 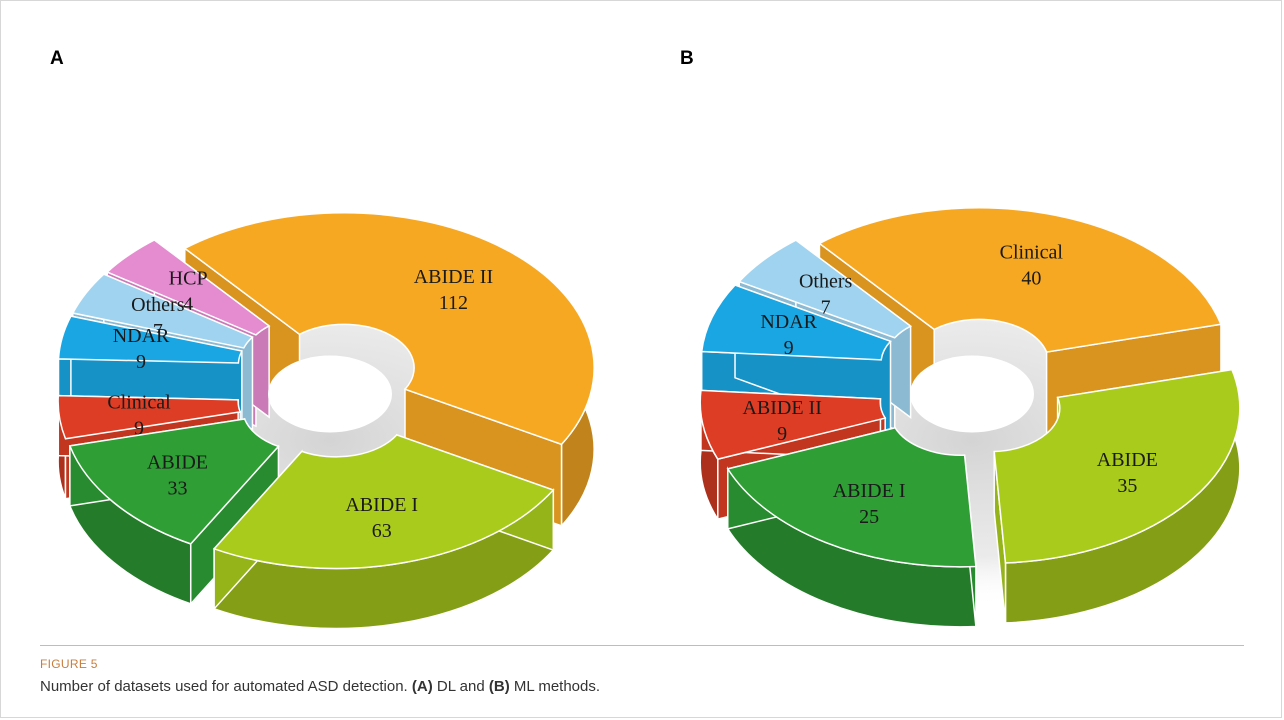 I want to click on caption-text-3: ML methods., so click(x=555, y=686).